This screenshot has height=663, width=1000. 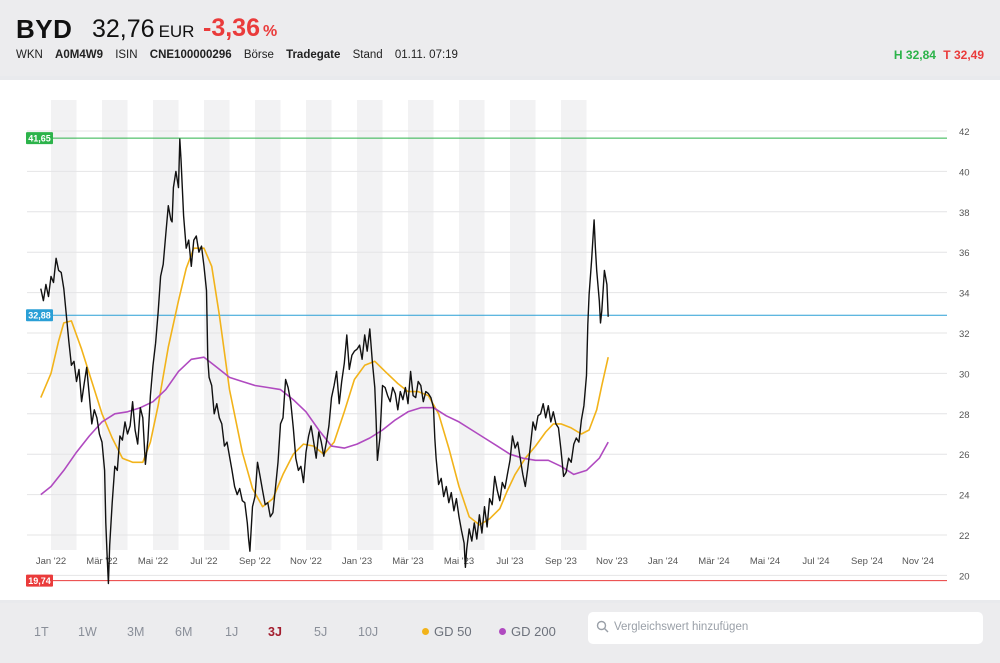 I want to click on x-tick-label: Nov '22, so click(x=306, y=561).